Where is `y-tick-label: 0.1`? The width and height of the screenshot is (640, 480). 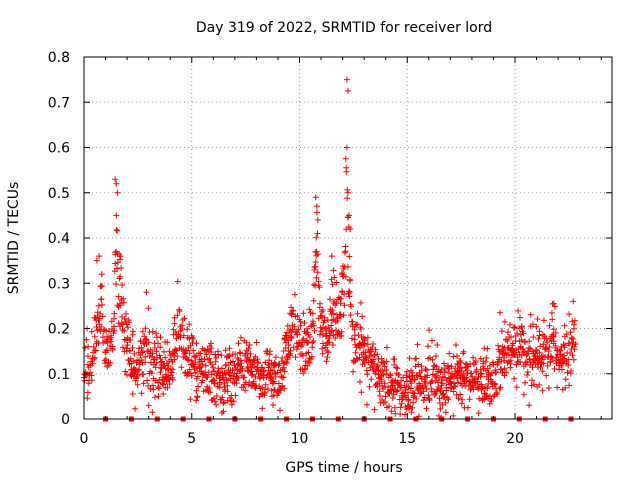 y-tick-label: 0.1 is located at coordinates (59, 375).